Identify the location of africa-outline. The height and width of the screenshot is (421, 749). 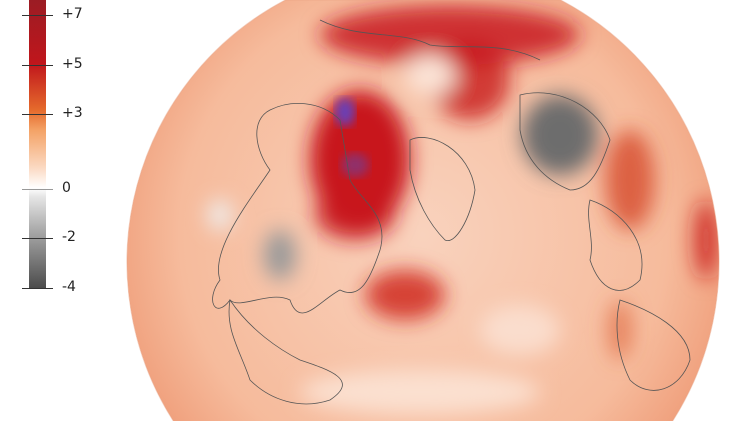
(653, 345).